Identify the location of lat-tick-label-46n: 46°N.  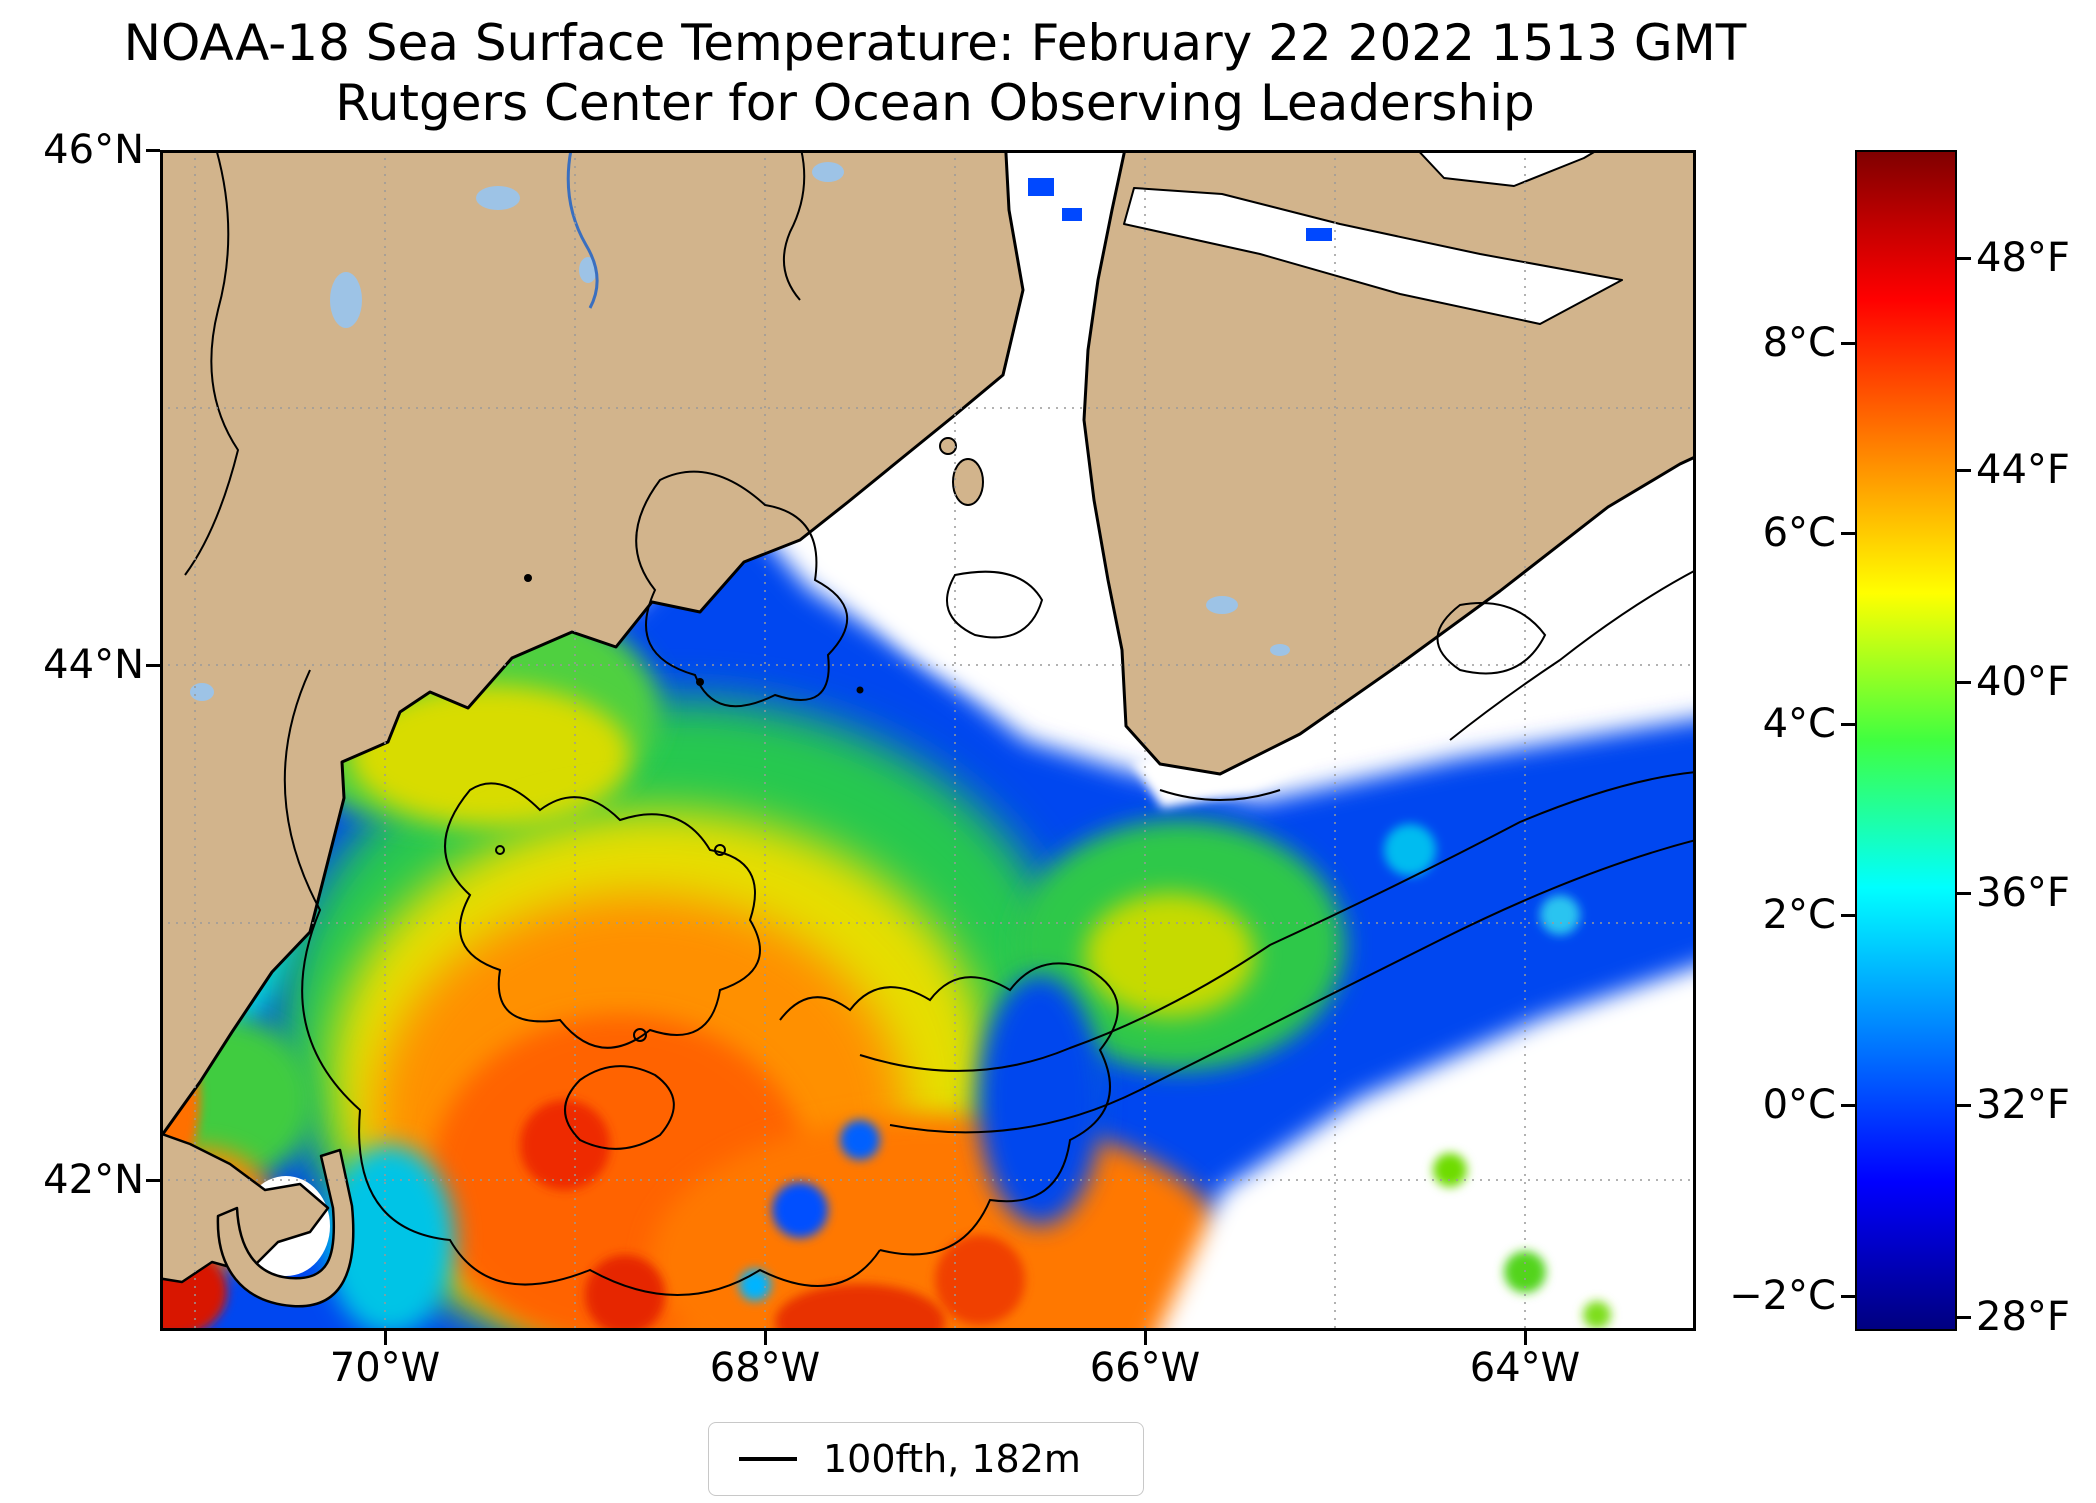
(93, 150).